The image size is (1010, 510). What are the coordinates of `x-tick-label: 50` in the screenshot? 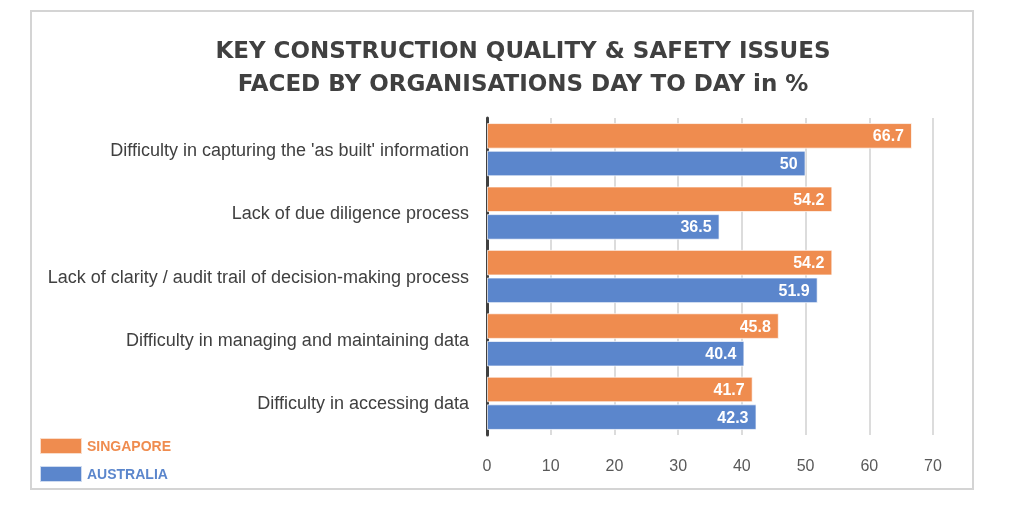 It's located at (805, 465).